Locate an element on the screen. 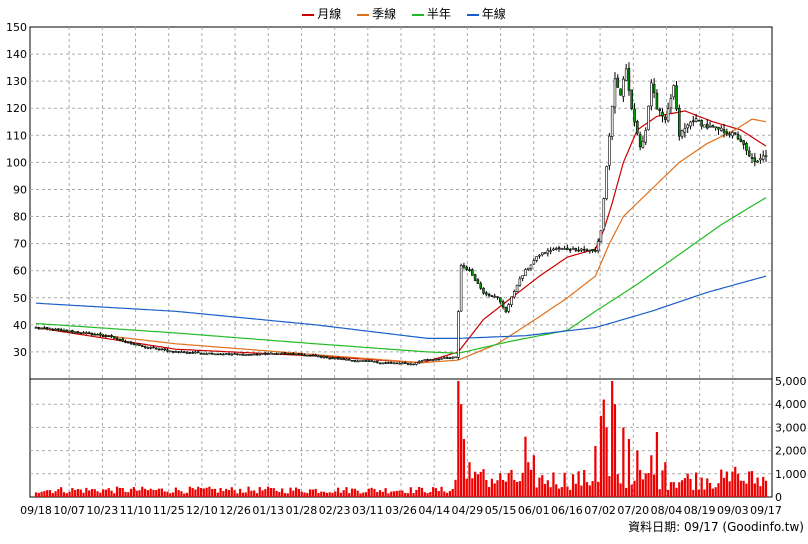 The image size is (808, 544). legend-item-month: 月線 is located at coordinates (321, 13).